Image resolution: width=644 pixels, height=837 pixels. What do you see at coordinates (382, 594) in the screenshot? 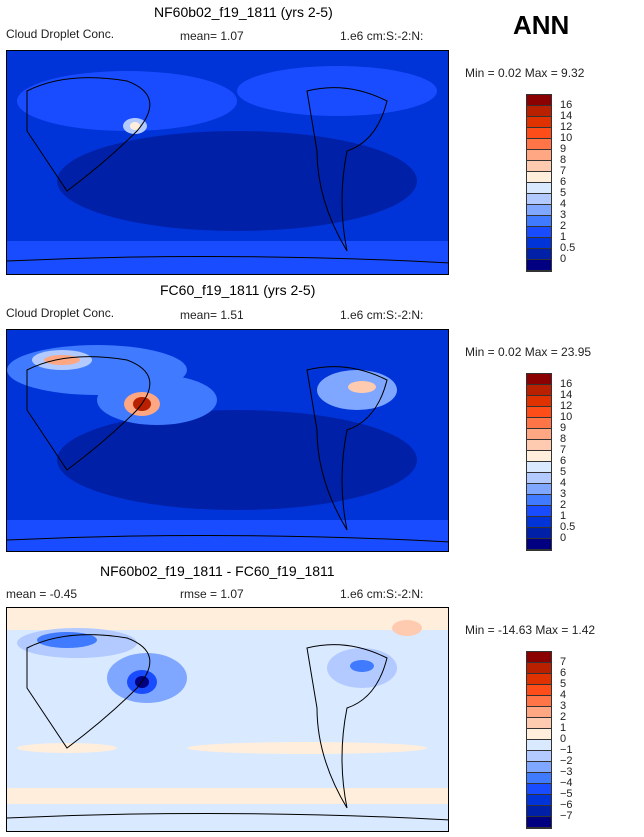
I see `panel3-units: 1.e6 cm:S:-2:N:` at bounding box center [382, 594].